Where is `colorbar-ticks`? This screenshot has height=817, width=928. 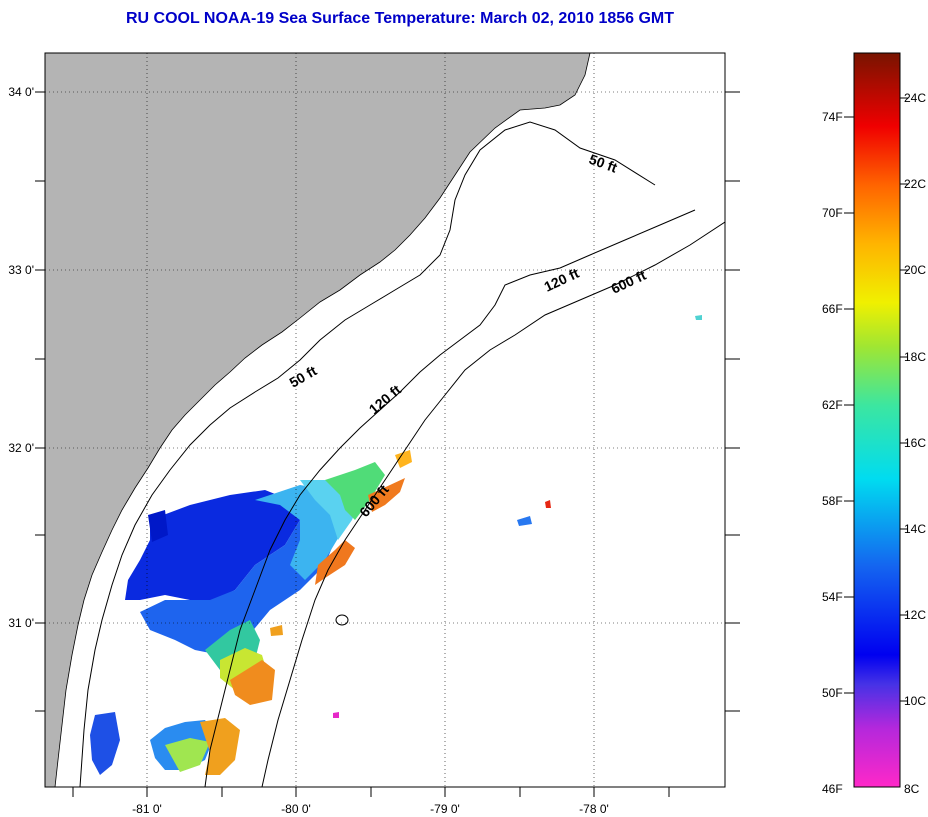 colorbar-ticks is located at coordinates (876, 399).